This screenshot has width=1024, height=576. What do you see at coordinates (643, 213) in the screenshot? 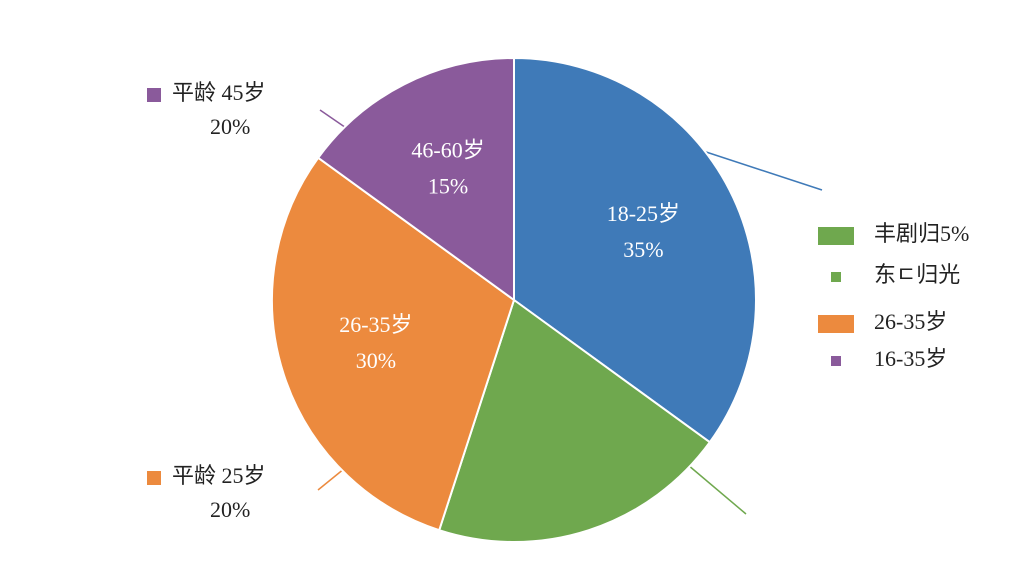
I see `slice-label: 18-25岁` at bounding box center [643, 213].